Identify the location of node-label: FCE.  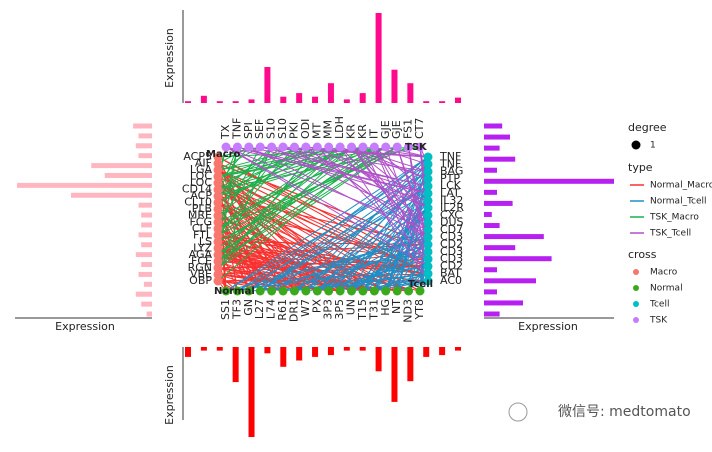
(201, 260).